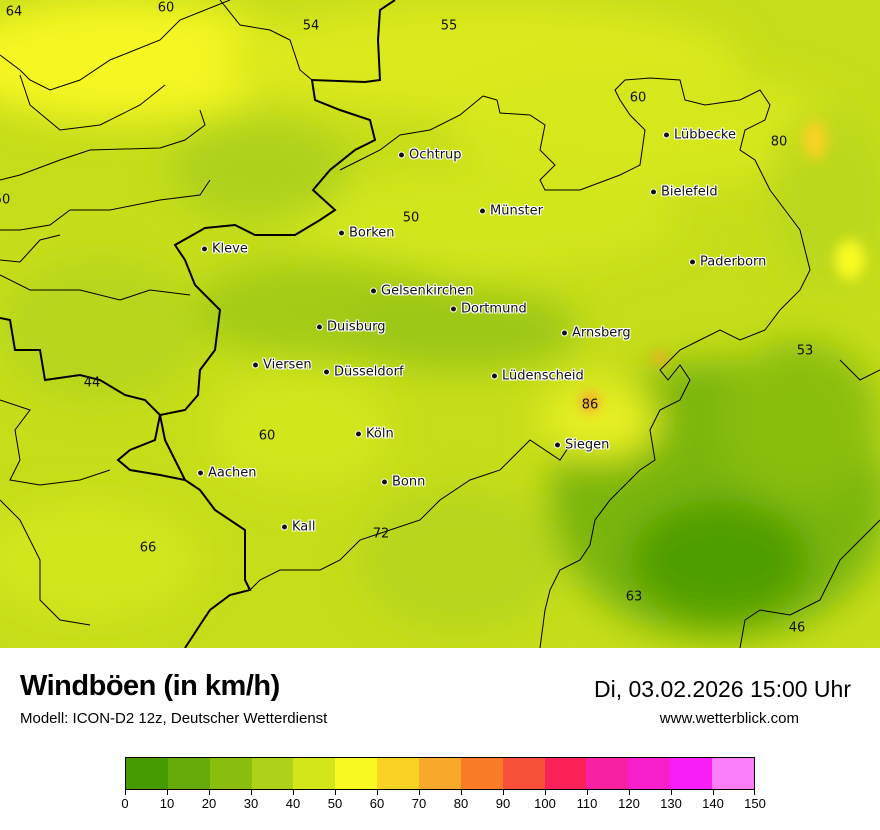  Describe the element at coordinates (335, 803) in the screenshot. I see `legend-tick-label: 50` at that location.